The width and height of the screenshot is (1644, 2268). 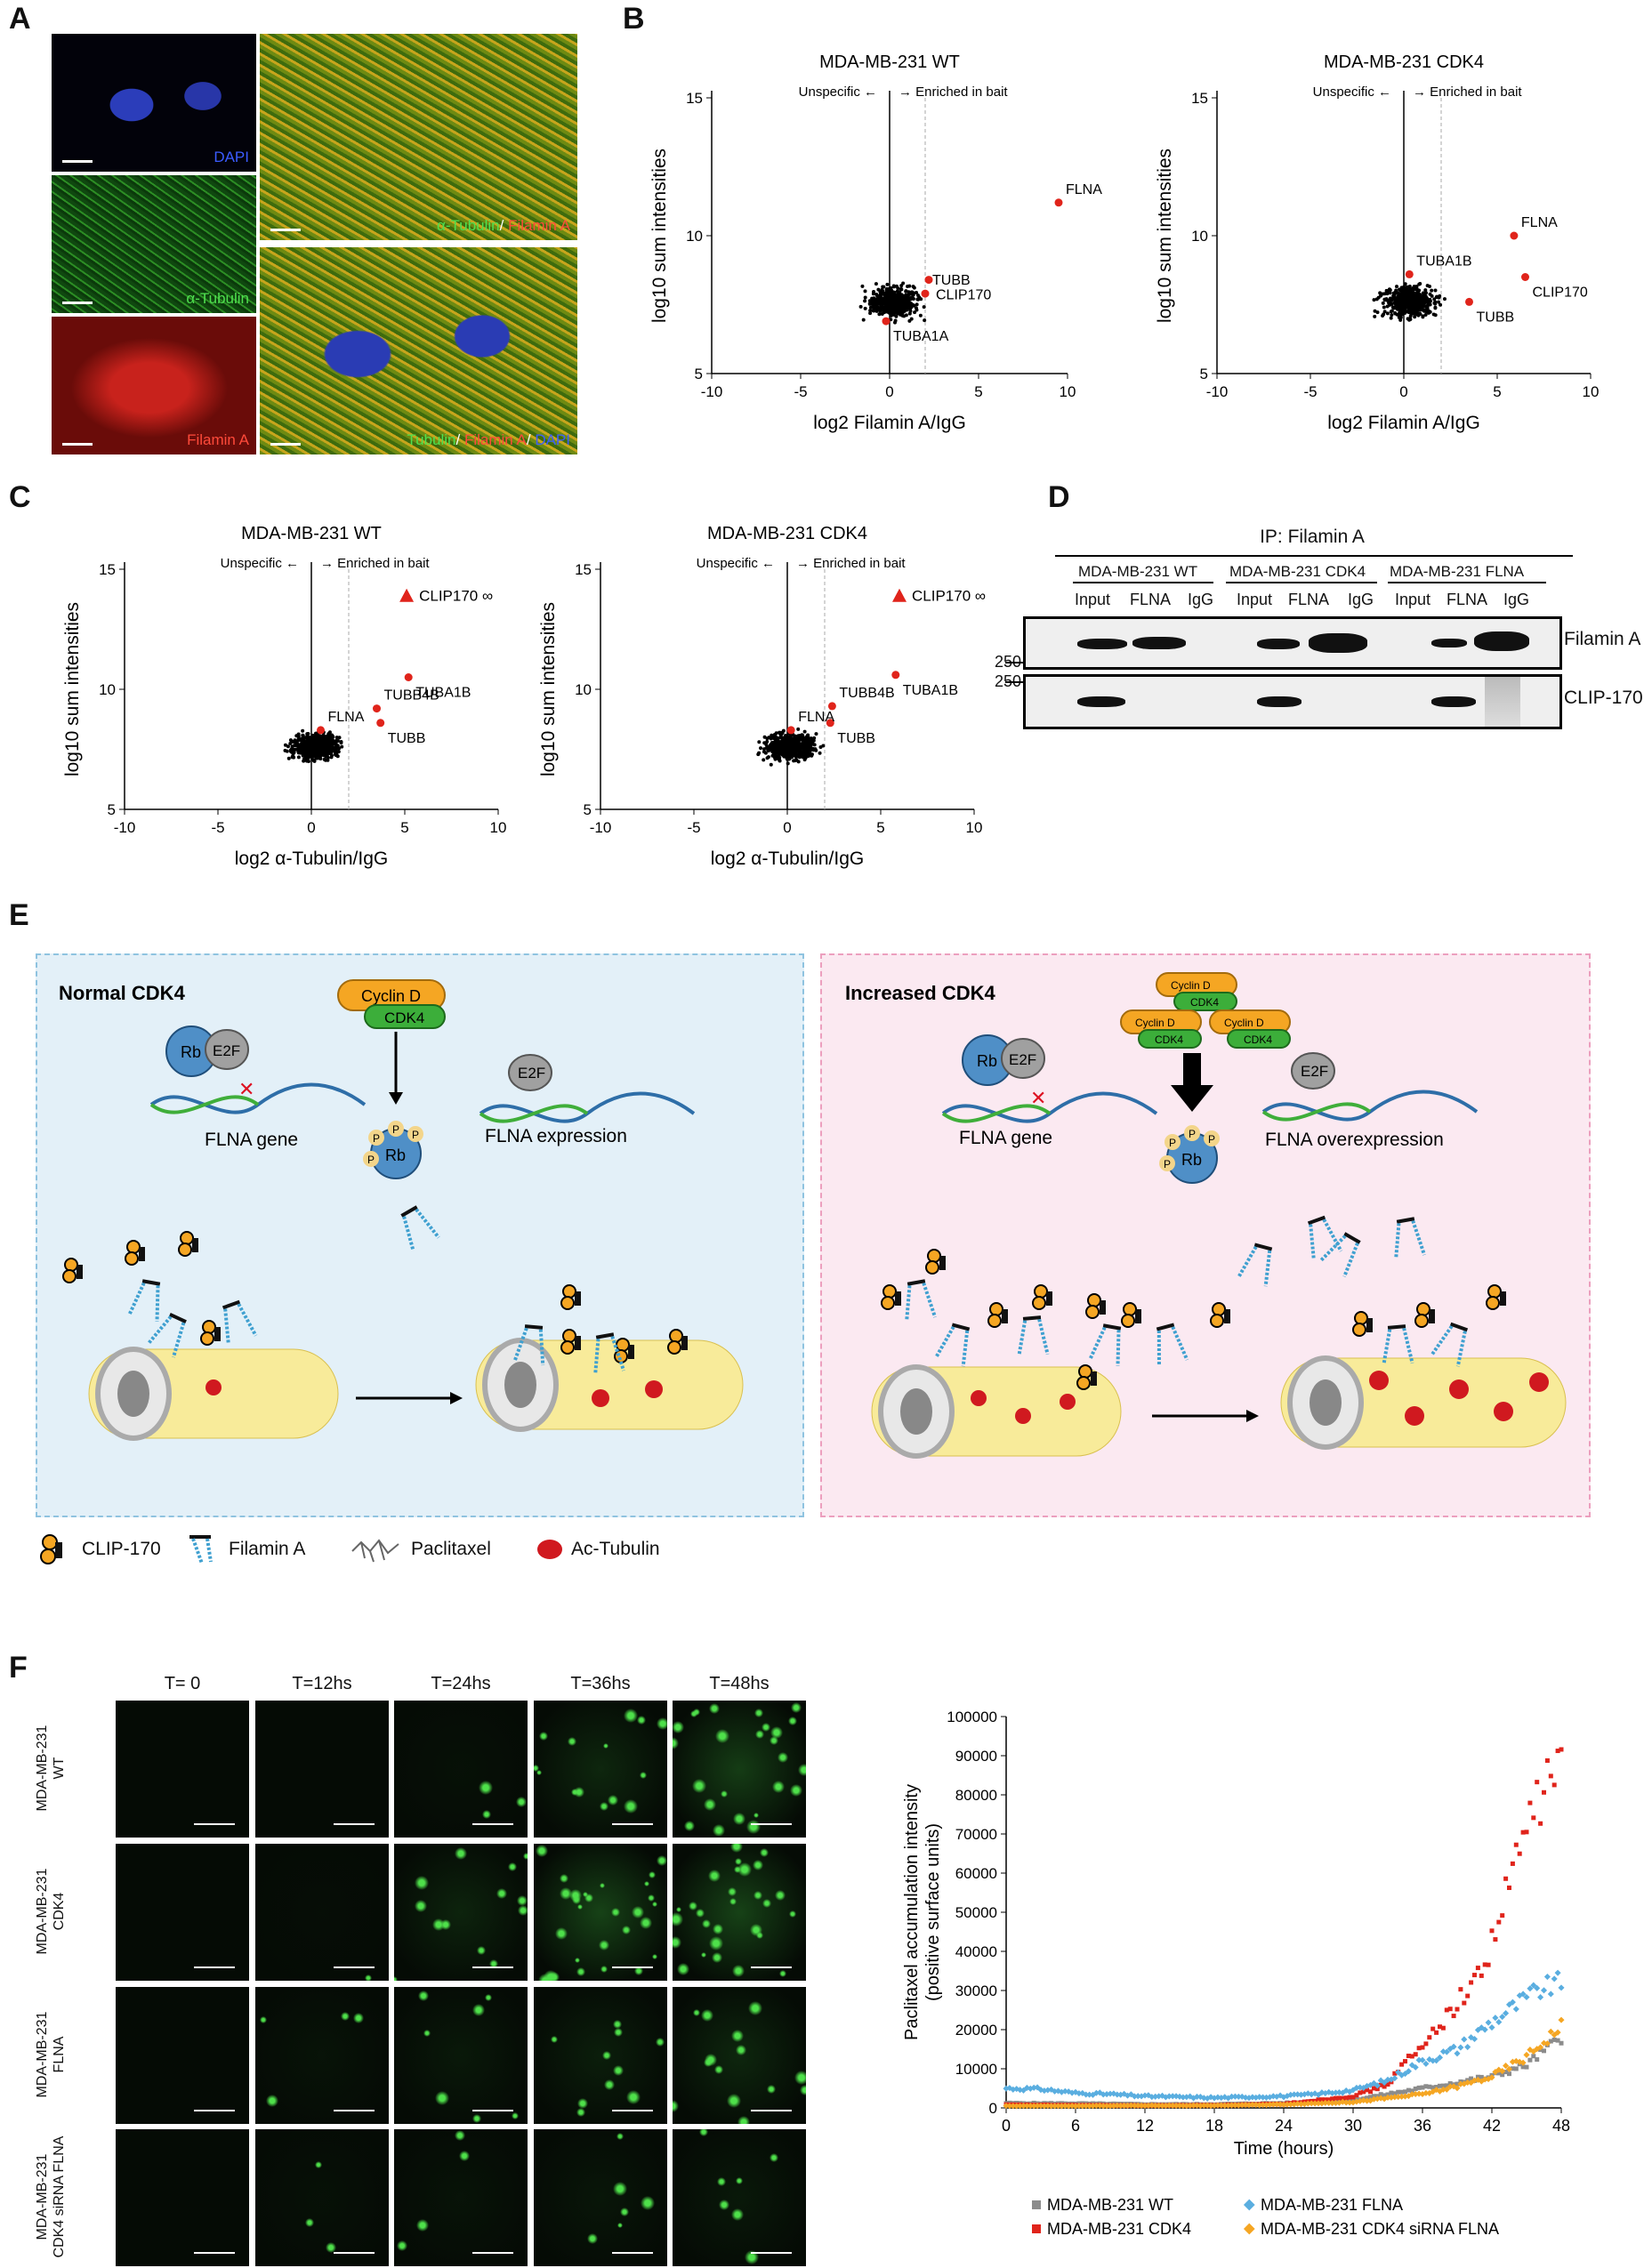 What do you see at coordinates (246, 1089) in the screenshot?
I see `block-mark: ✕` at bounding box center [246, 1089].